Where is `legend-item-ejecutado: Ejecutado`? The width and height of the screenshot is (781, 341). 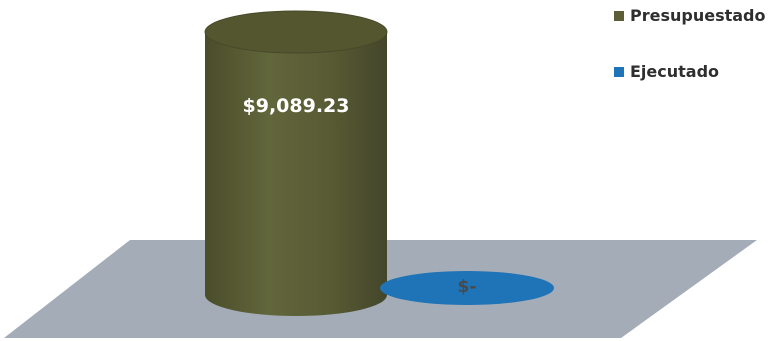
legend-item-ejecutado: Ejecutado is located at coordinates (666, 71).